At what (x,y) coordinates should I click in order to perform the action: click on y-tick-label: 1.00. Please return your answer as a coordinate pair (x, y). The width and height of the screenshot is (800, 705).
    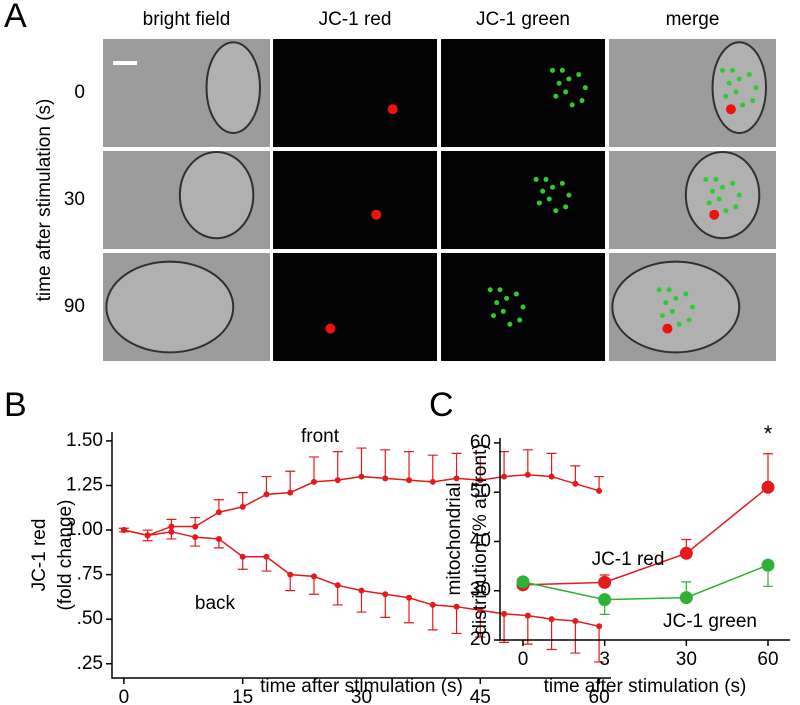
    Looking at the image, I should click on (84, 529).